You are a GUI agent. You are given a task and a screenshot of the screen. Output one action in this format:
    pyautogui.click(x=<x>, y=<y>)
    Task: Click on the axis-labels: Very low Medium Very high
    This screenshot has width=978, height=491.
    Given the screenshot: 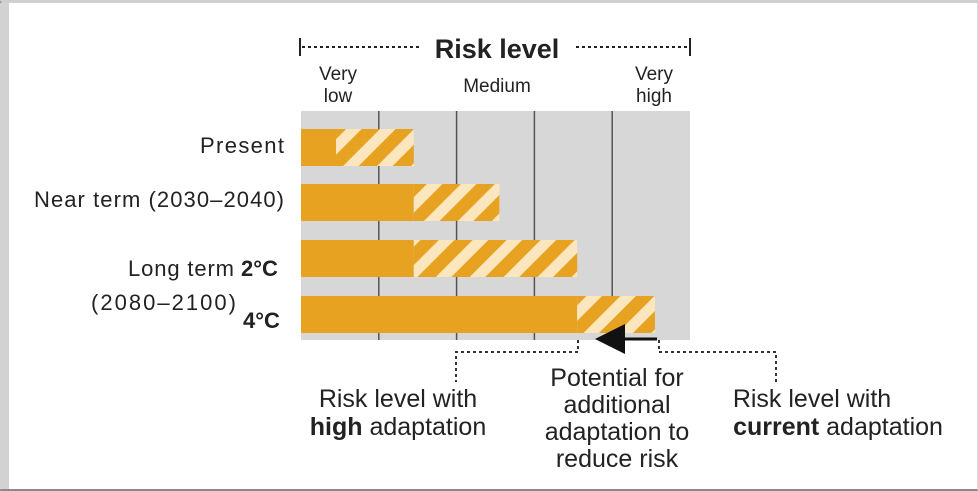 What is the action you would take?
    pyautogui.click(x=496, y=85)
    